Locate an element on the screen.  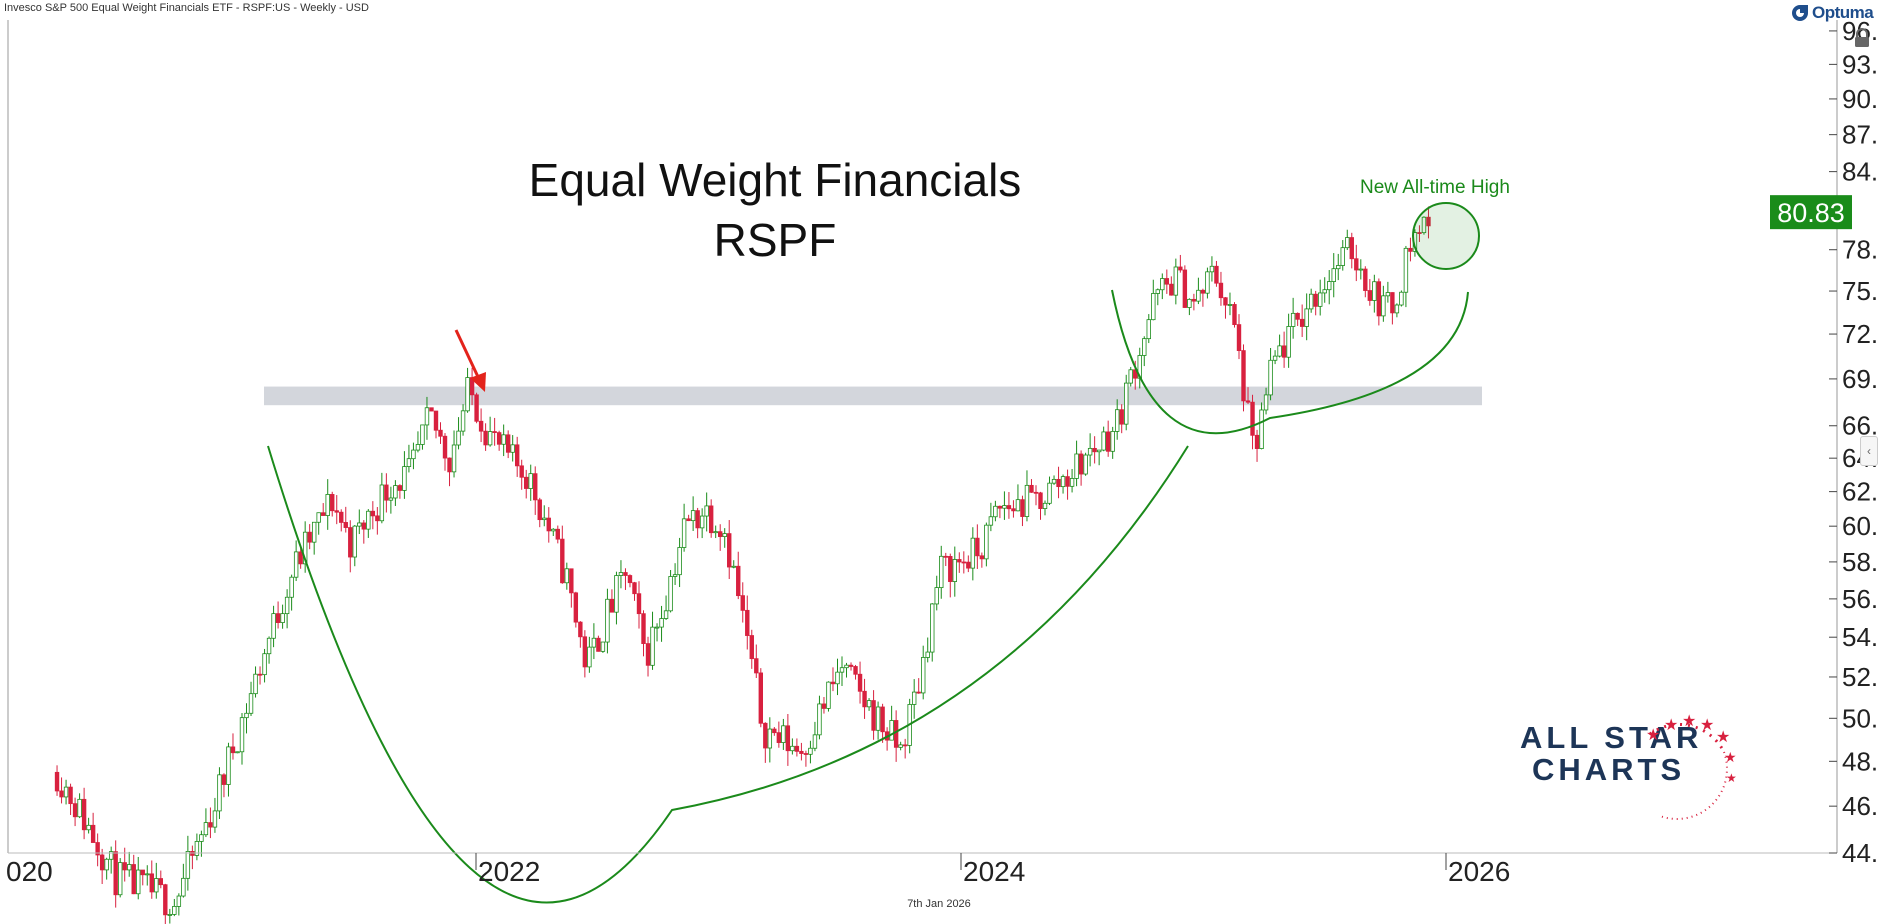
y-tick-label: 69.00 is located at coordinates (1860, 379).